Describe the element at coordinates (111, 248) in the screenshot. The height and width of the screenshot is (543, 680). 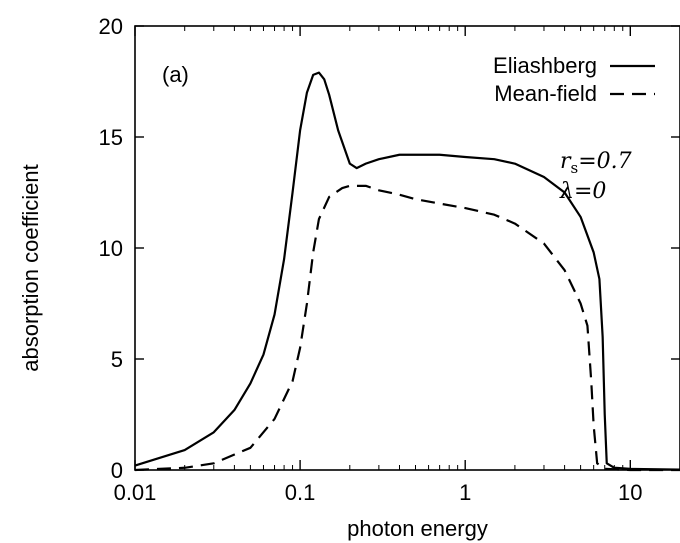
I see `y-tick-label: 10` at that location.